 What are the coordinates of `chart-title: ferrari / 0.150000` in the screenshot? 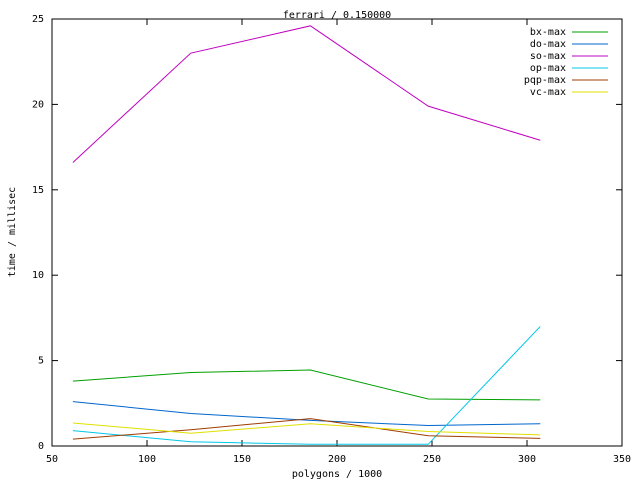 It's located at (337, 15).